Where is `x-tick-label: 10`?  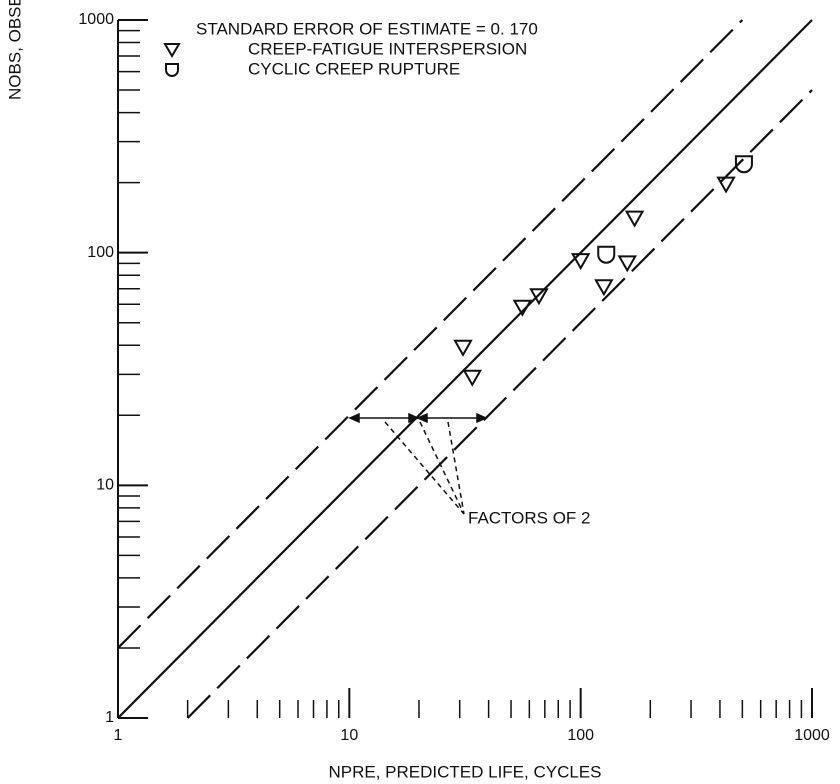
x-tick-label: 10 is located at coordinates (349, 735).